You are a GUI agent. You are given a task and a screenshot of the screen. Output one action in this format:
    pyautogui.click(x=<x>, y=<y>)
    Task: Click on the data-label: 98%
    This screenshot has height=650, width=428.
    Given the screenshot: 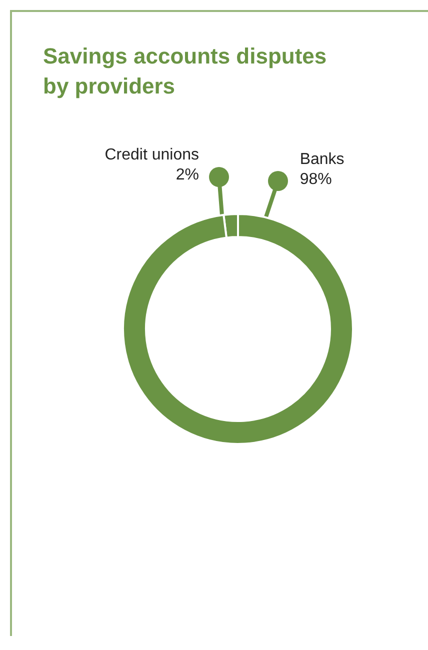 What is the action you would take?
    pyautogui.click(x=316, y=179)
    